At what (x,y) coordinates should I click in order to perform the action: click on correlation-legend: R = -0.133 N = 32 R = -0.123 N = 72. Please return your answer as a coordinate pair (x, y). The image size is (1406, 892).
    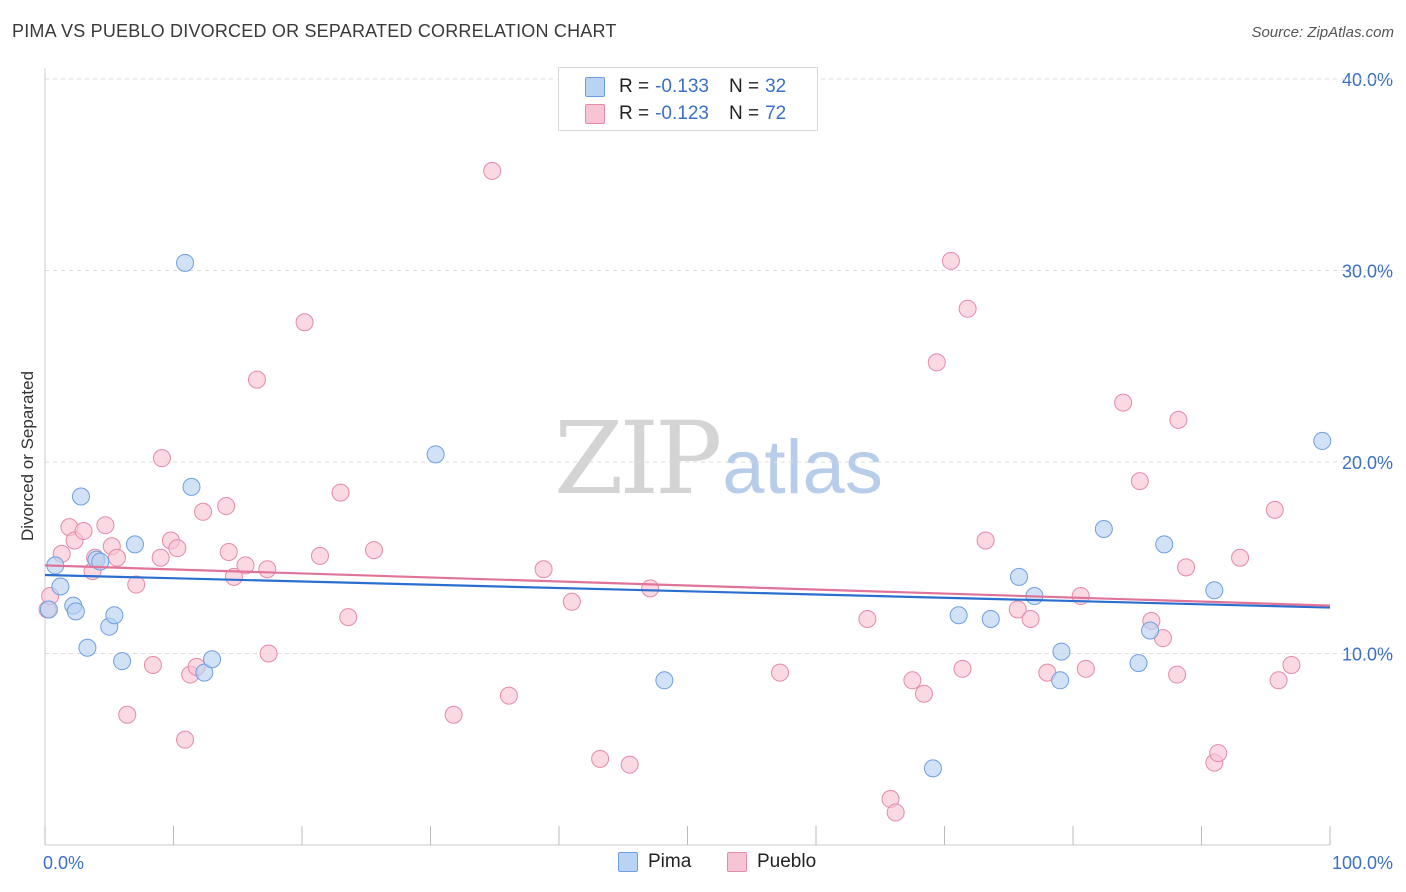
    Looking at the image, I should click on (688, 99).